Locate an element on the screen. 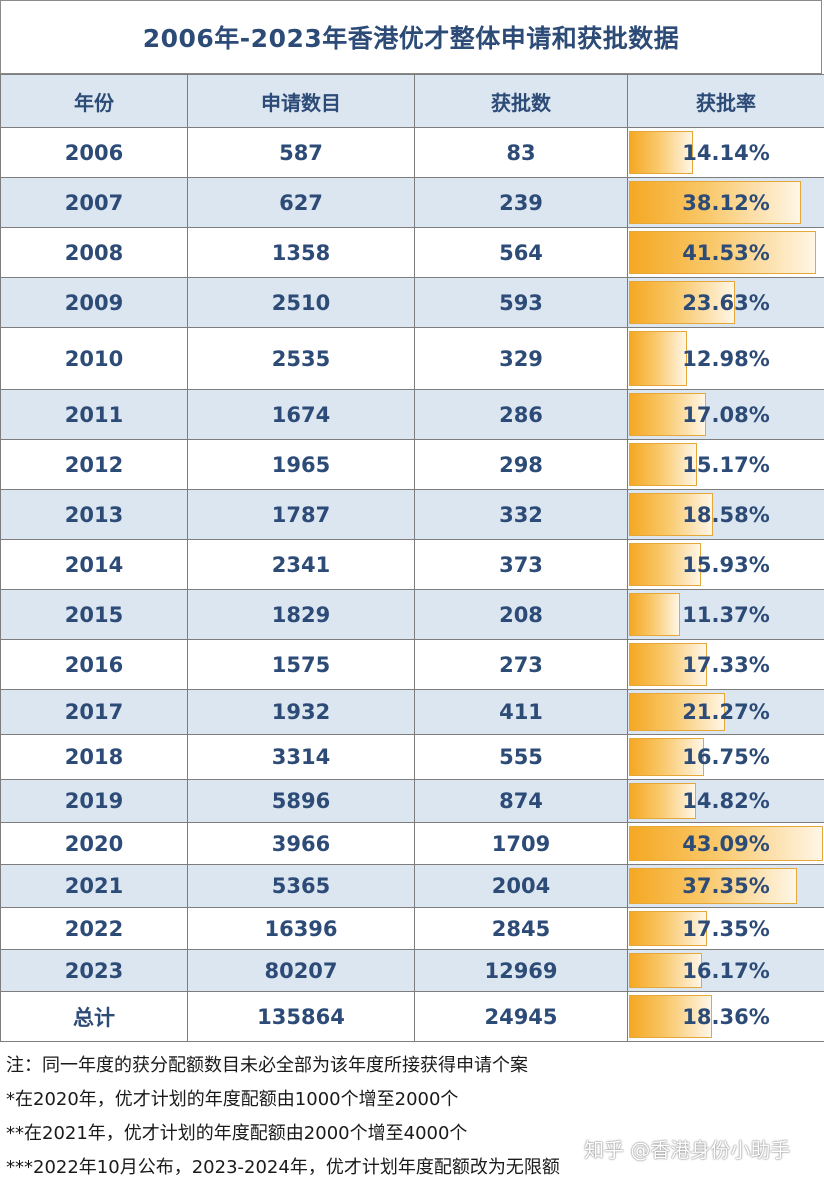  applied-cell: 2341 is located at coordinates (301, 564).